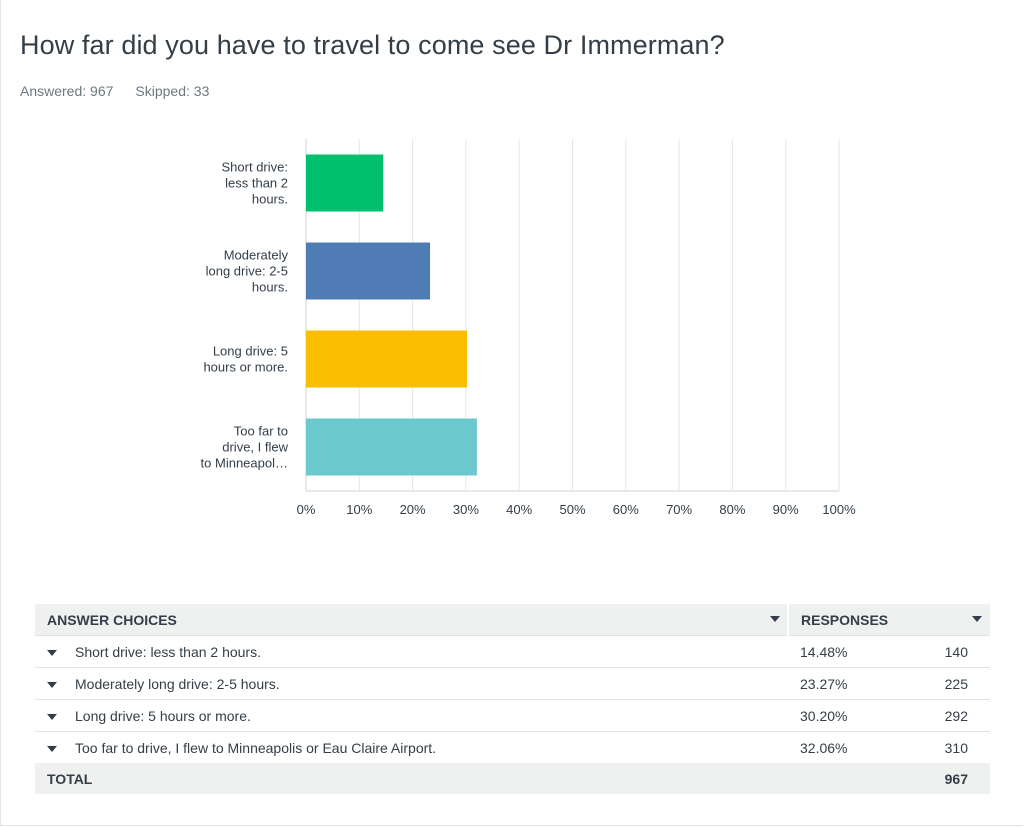 This screenshot has width=1024, height=827. I want to click on x-tick-label: 20%, so click(413, 509).